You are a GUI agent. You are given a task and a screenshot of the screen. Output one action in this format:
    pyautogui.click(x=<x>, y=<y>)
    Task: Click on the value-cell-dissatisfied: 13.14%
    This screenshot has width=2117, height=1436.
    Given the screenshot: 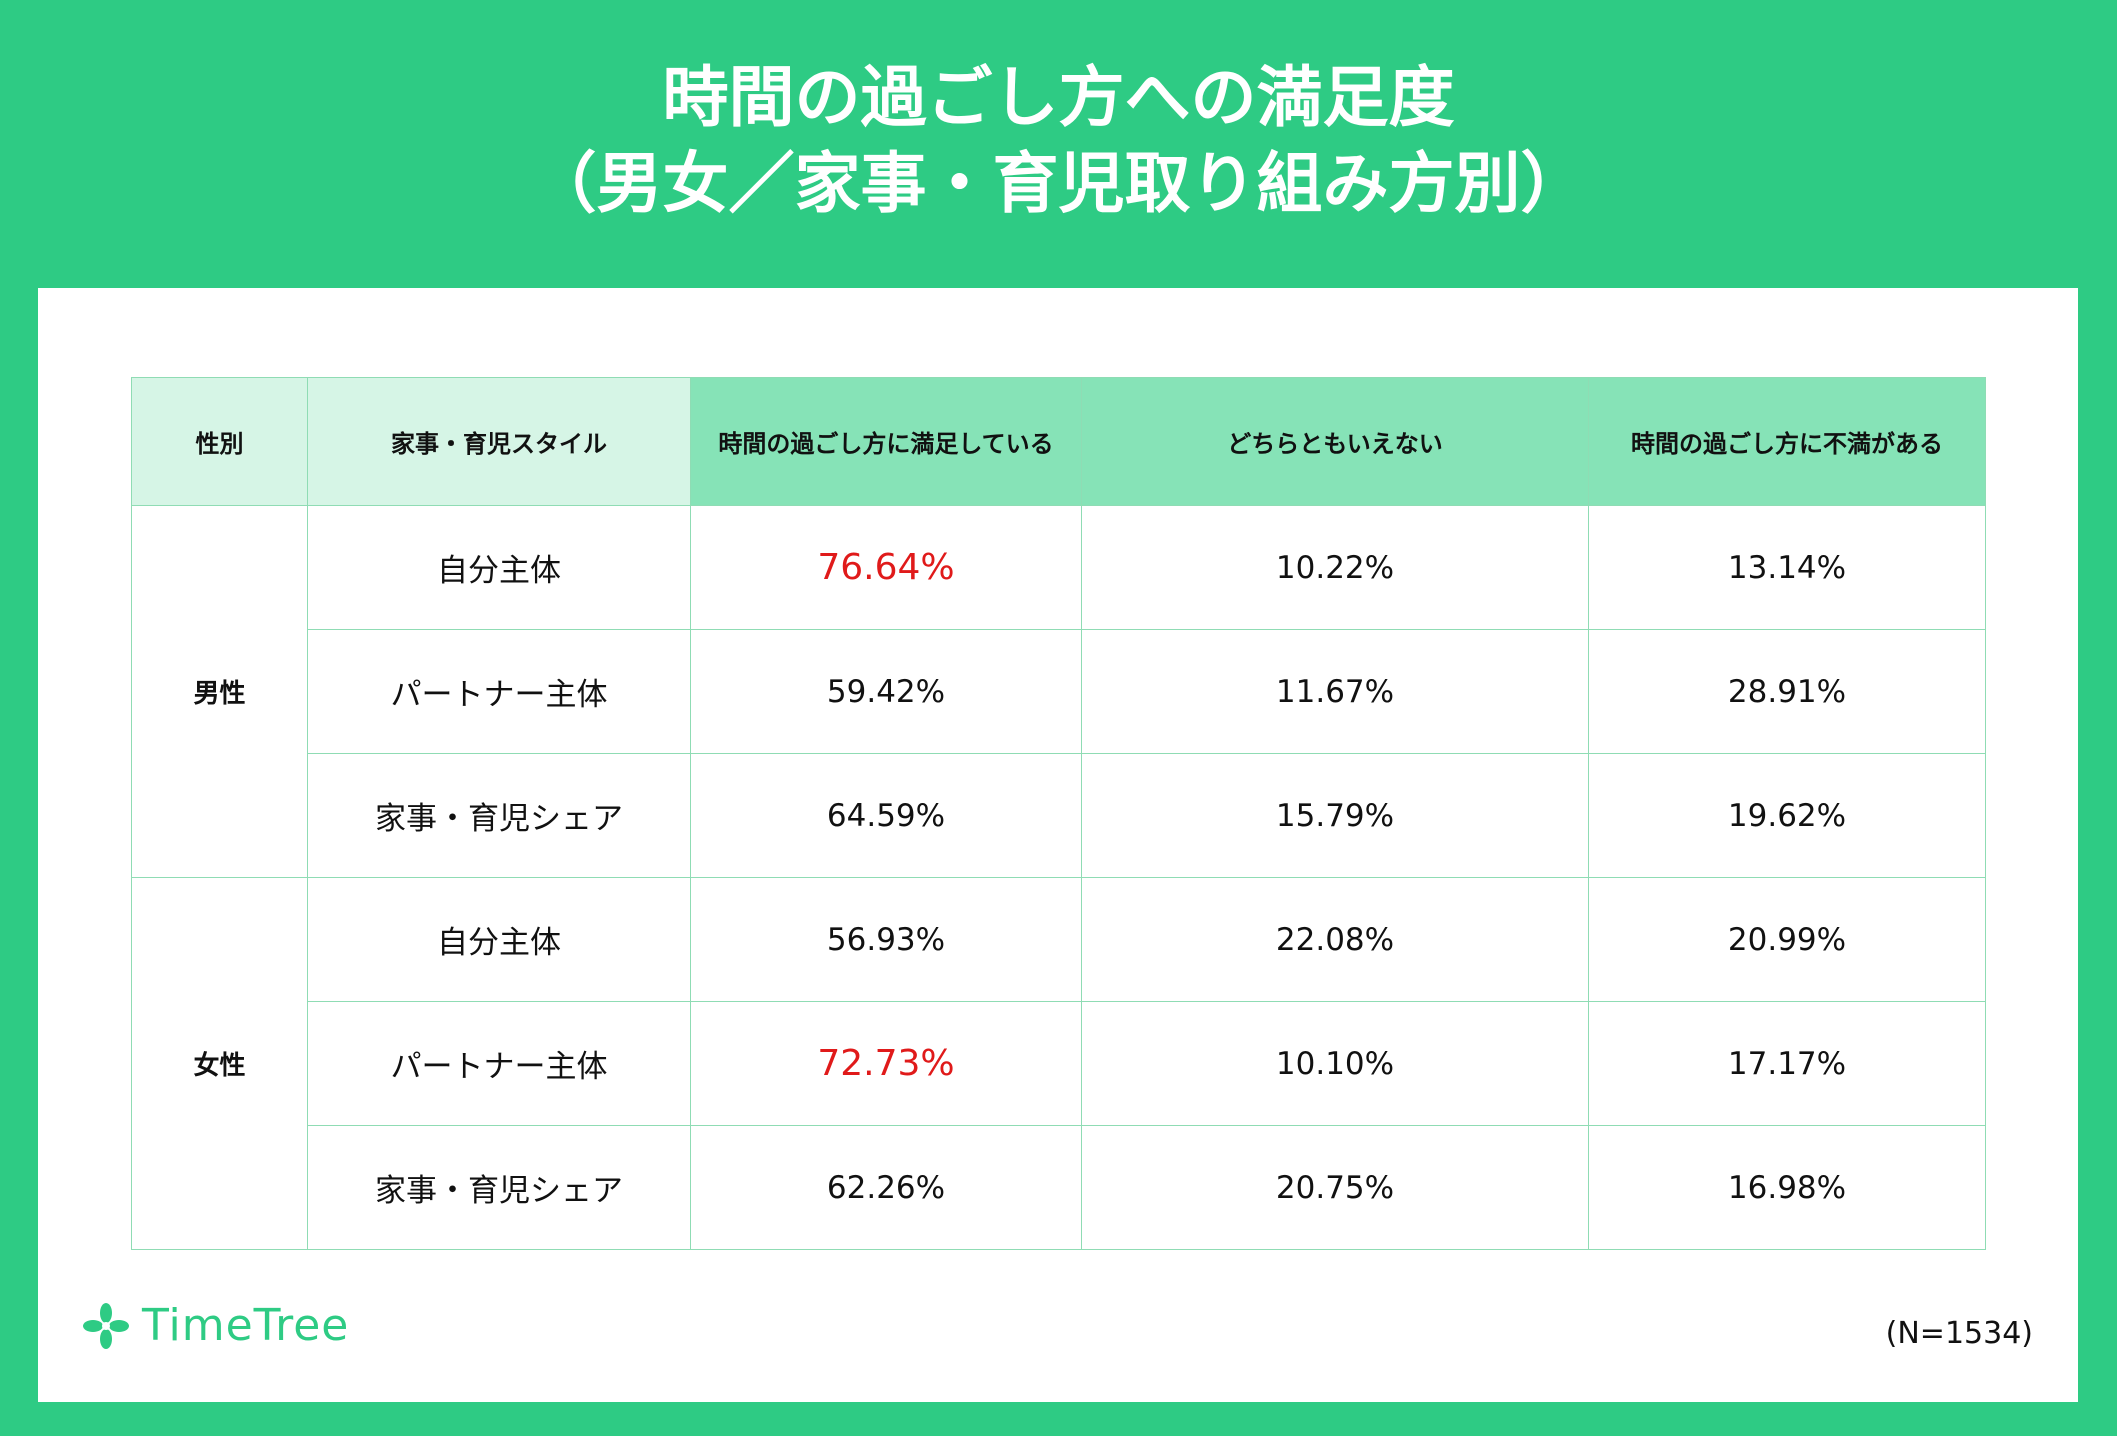 What is the action you would take?
    pyautogui.click(x=1787, y=567)
    